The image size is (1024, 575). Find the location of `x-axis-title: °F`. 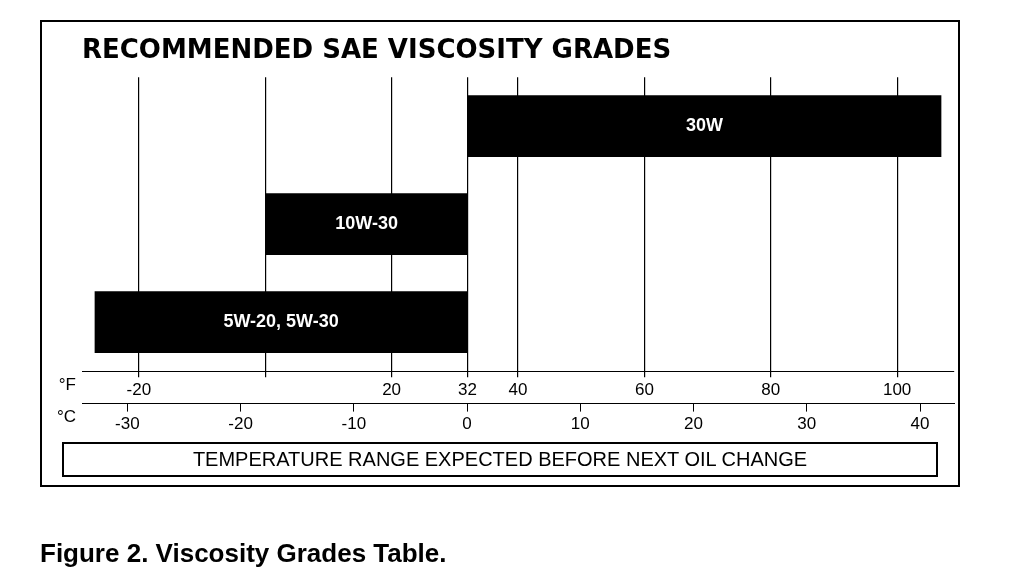

x-axis-title: °F is located at coordinates (67, 384).